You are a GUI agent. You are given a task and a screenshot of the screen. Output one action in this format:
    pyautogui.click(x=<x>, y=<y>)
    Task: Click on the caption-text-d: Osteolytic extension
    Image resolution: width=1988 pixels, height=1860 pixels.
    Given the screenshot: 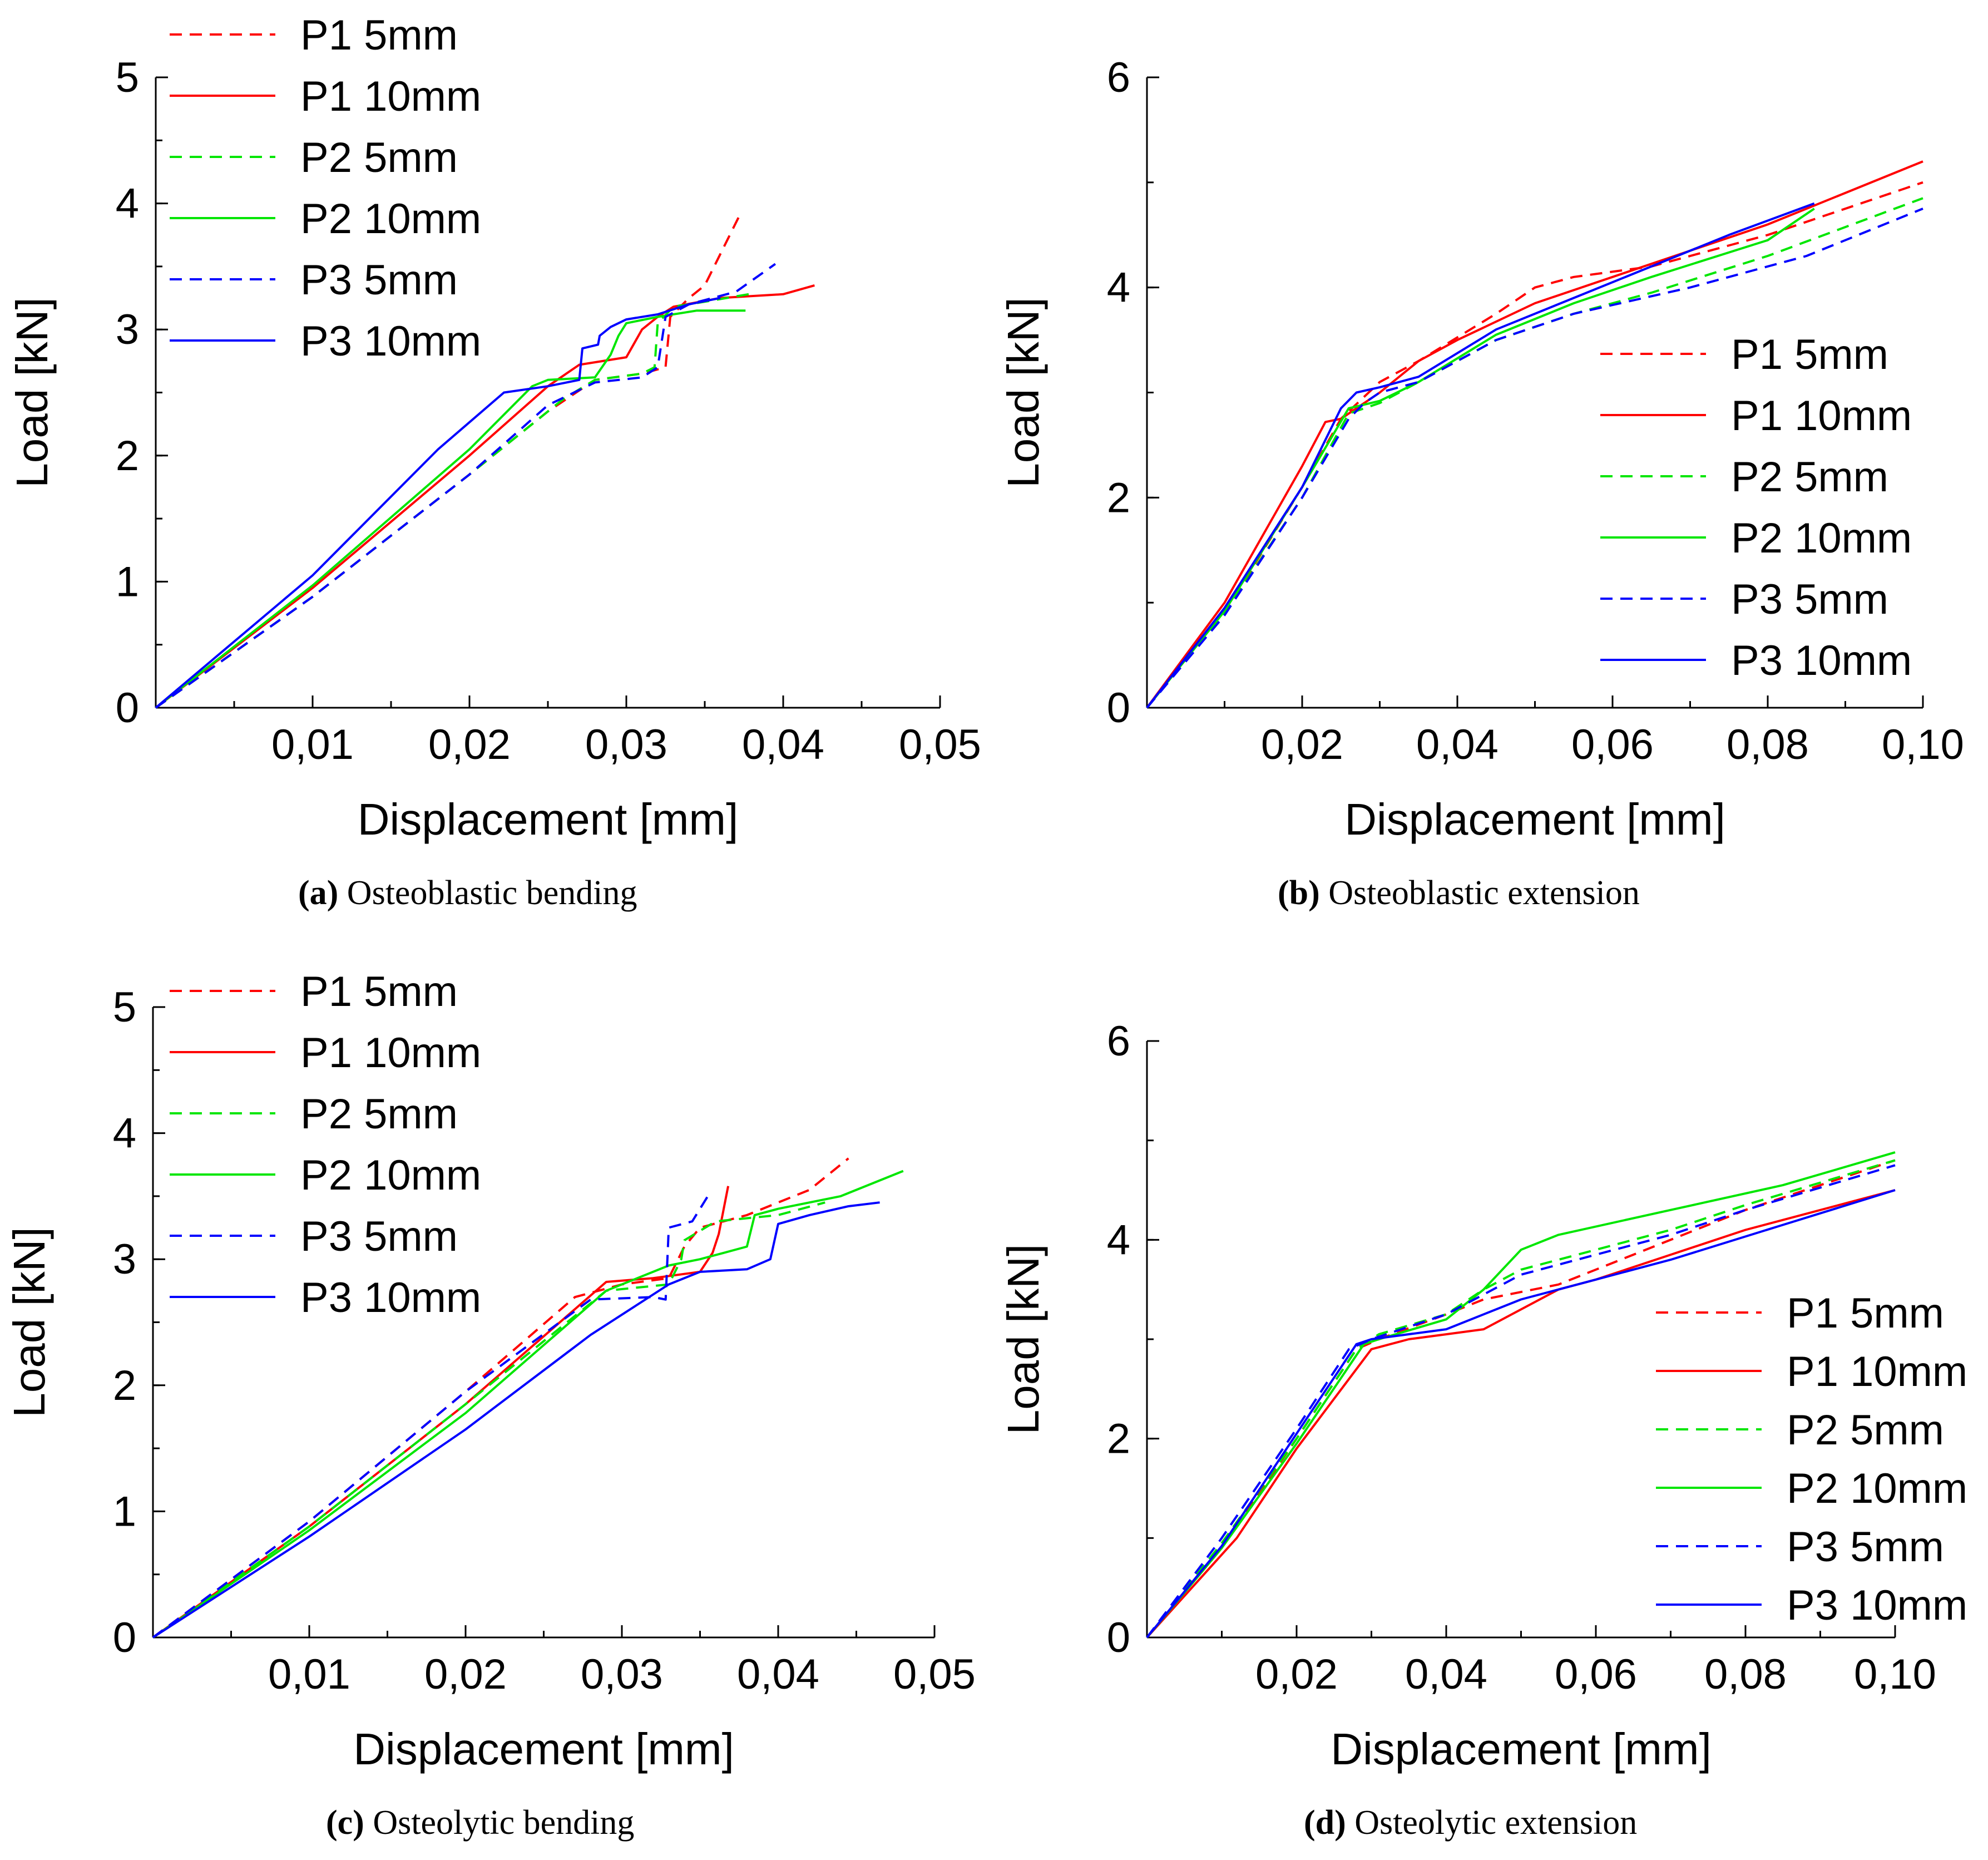 What is the action you would take?
    pyautogui.click(x=1496, y=1823)
    